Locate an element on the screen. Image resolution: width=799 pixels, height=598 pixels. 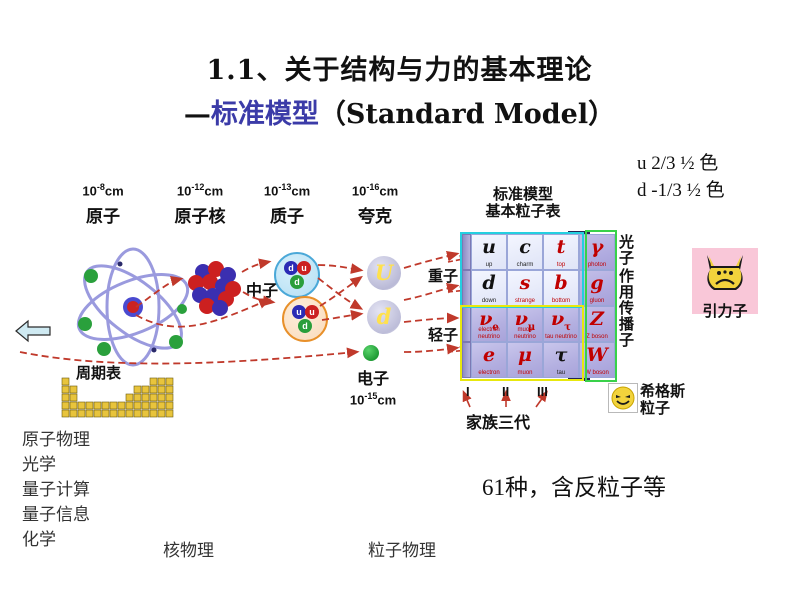
subtitle-cn: 标准模型 is located at coordinates (264, 114).